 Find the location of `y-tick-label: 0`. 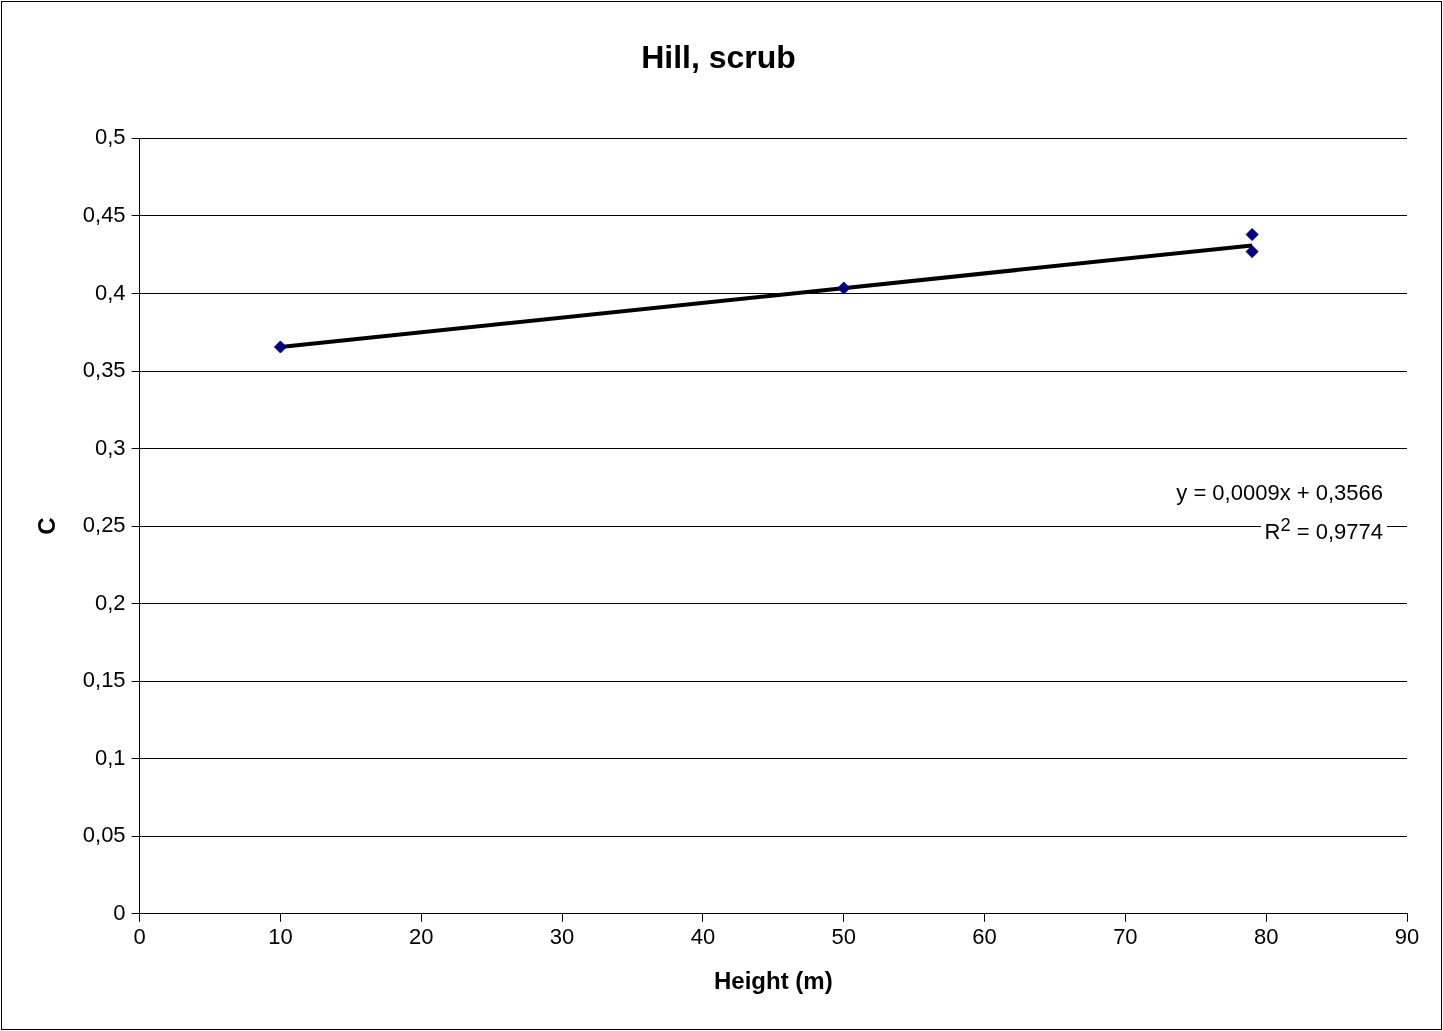

y-tick-label: 0 is located at coordinates (119, 912).